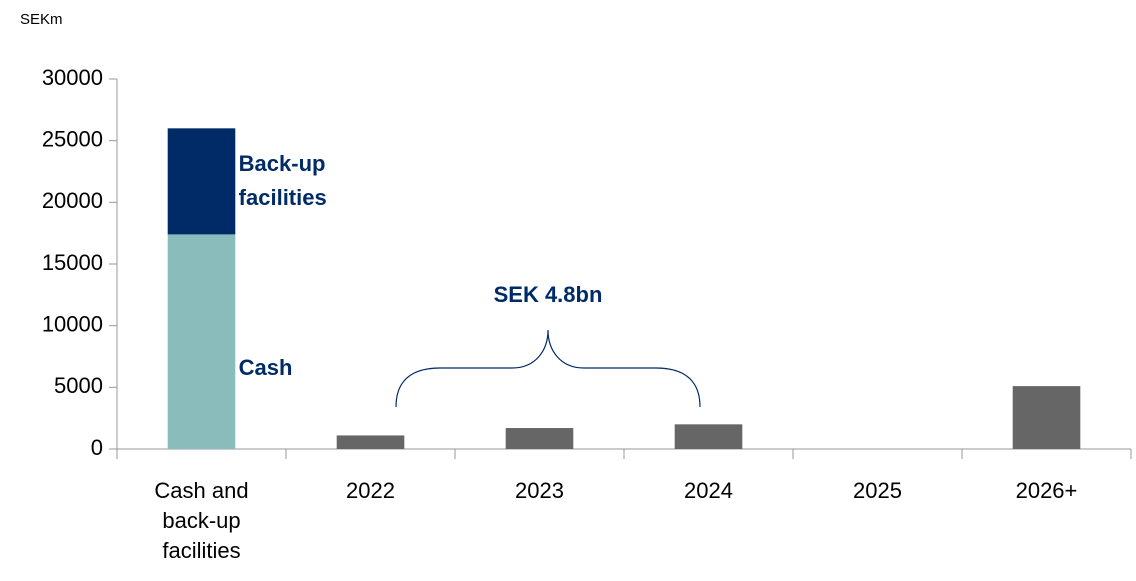  I want to click on y-tick-label: 30000, so click(72, 77).